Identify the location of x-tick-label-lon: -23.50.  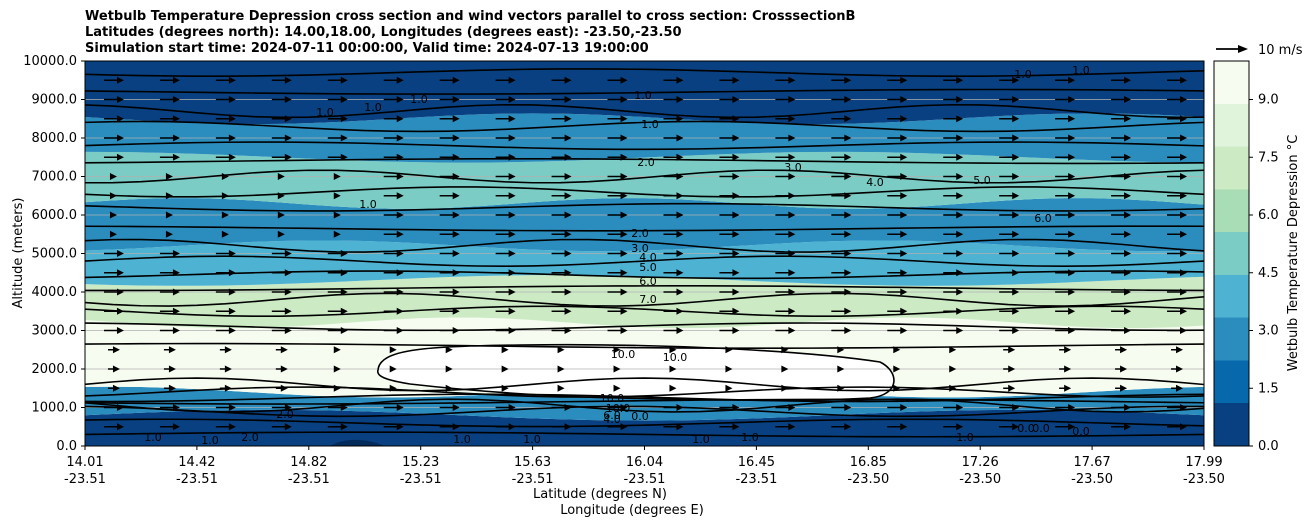
(980, 479).